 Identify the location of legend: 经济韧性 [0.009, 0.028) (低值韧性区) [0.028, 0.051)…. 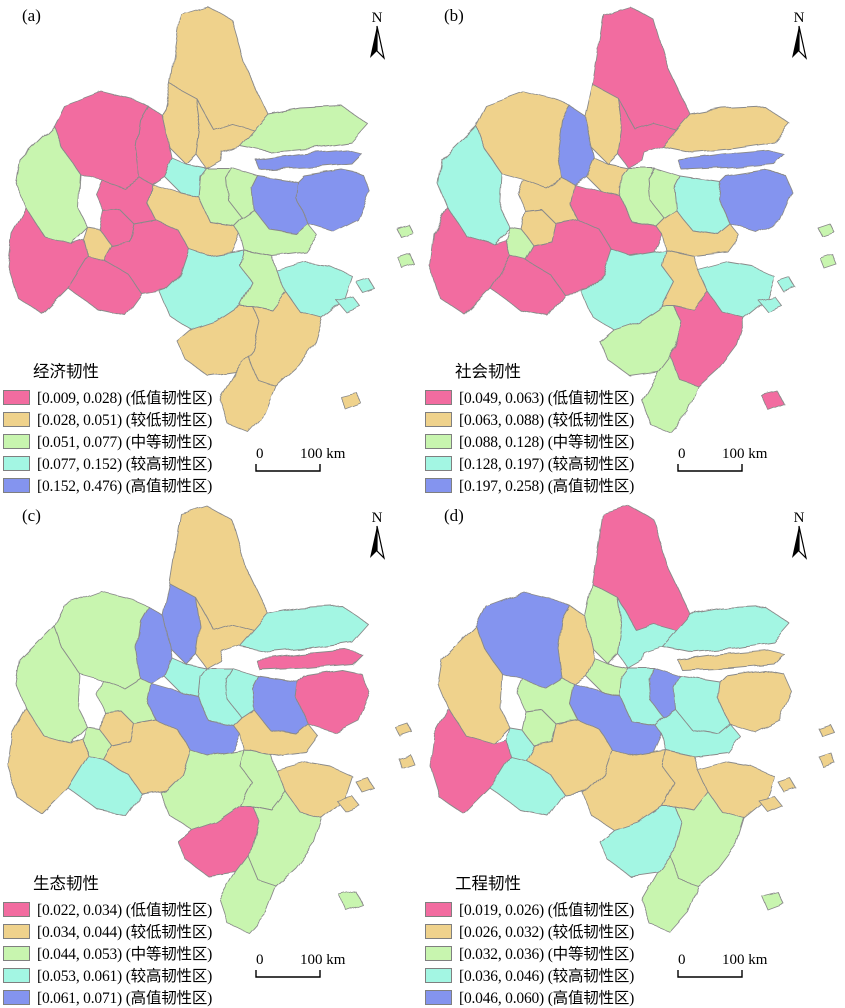
(133, 427).